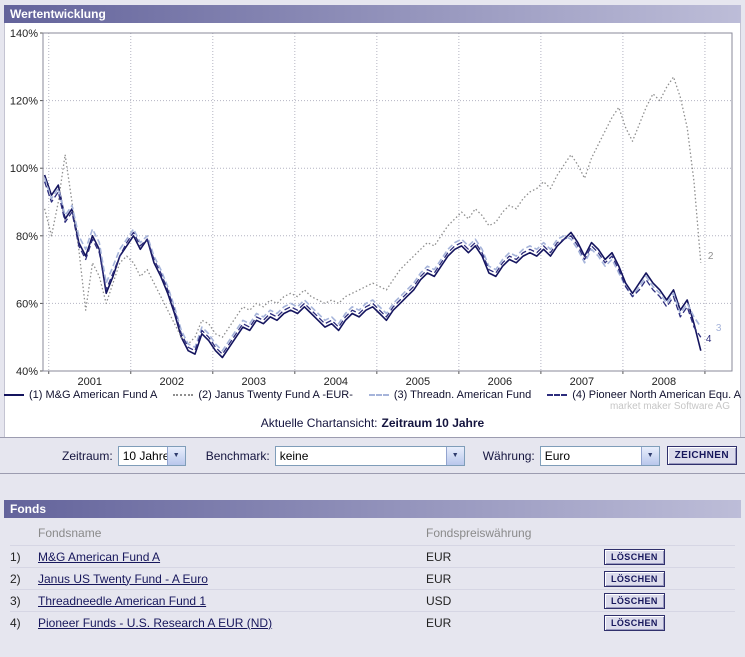 The image size is (745, 657). Describe the element at coordinates (336, 381) in the screenshot. I see `svg-text: 2004` at that location.